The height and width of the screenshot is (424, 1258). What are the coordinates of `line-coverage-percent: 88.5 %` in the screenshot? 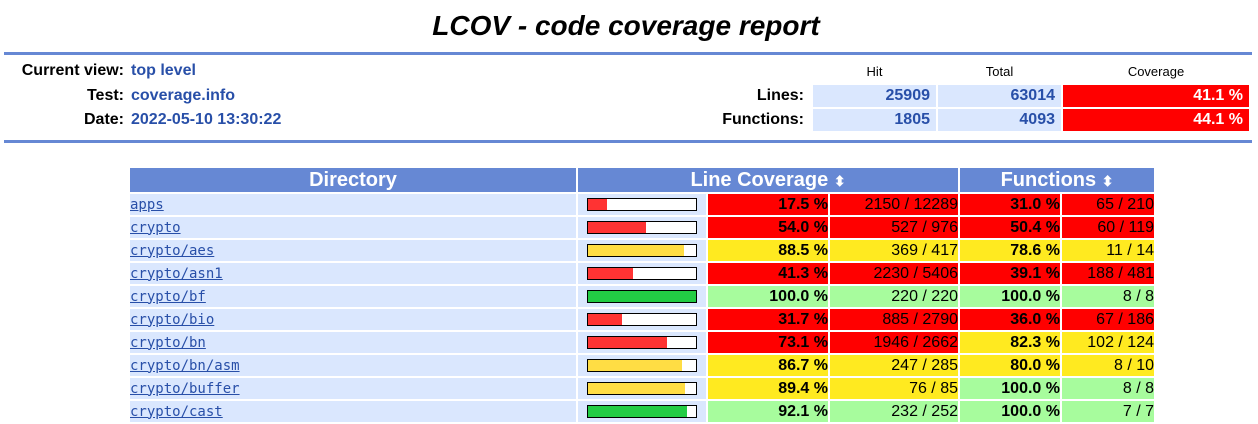 It's located at (768, 250).